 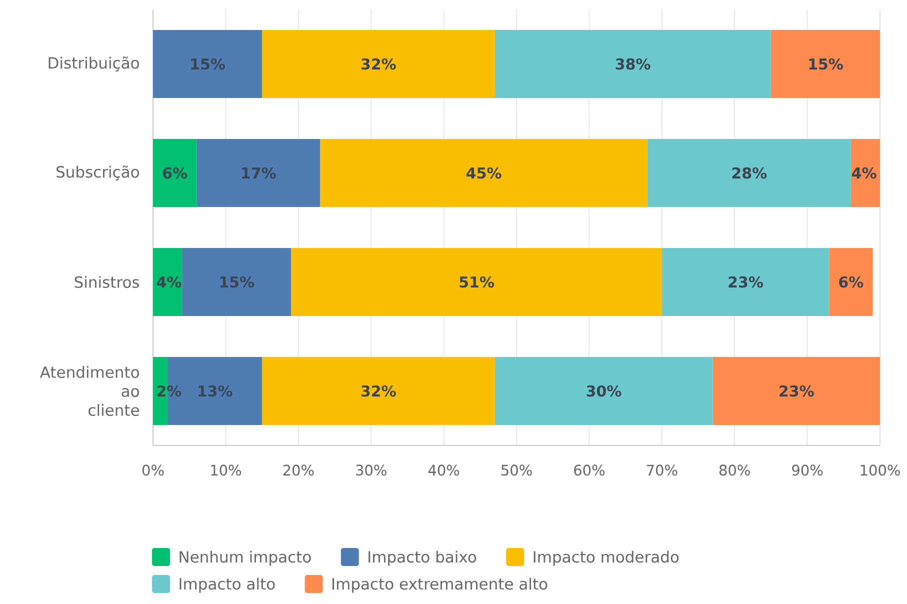 I want to click on x-tick-label: 20%, so click(x=298, y=470).